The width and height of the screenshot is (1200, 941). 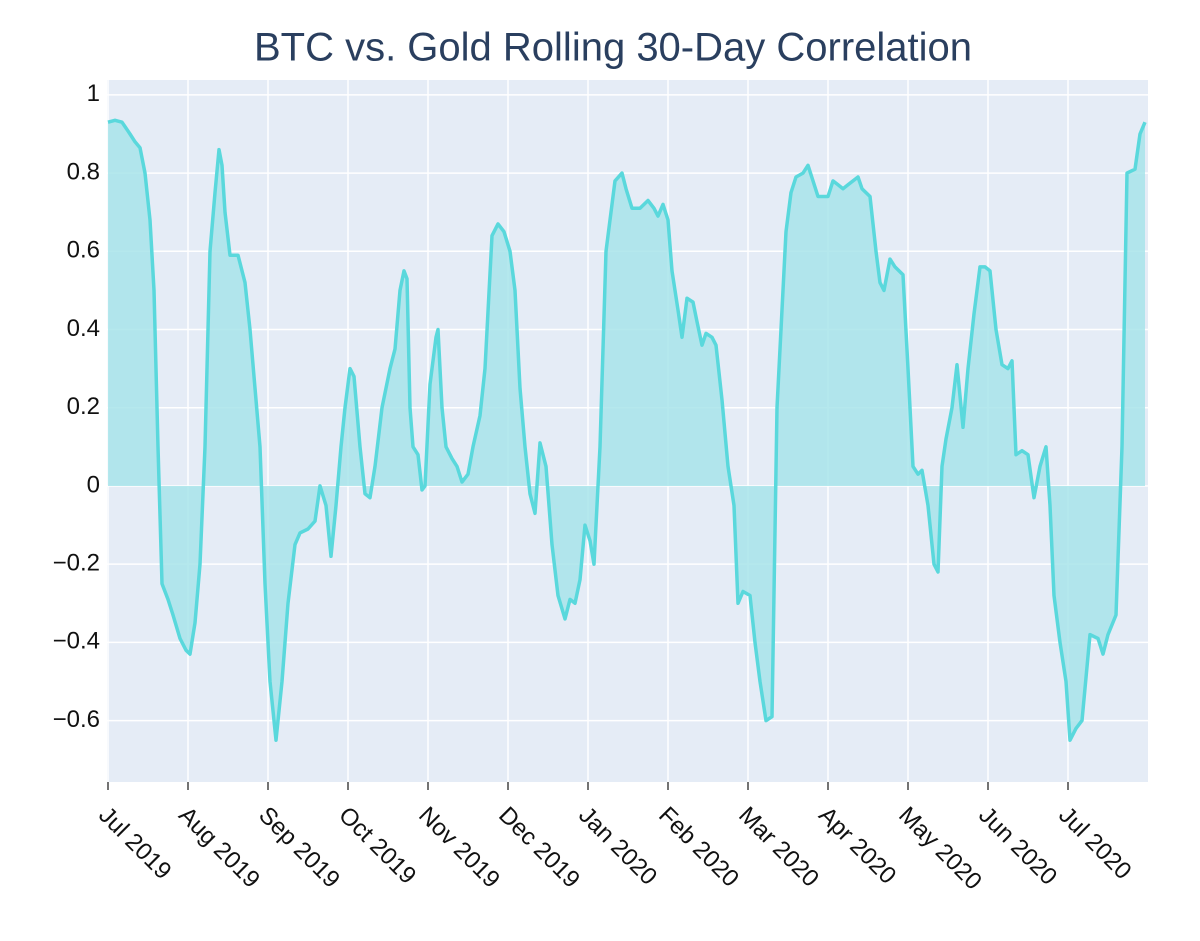 I want to click on x-tick-label: Jul 2019, so click(x=134, y=843).